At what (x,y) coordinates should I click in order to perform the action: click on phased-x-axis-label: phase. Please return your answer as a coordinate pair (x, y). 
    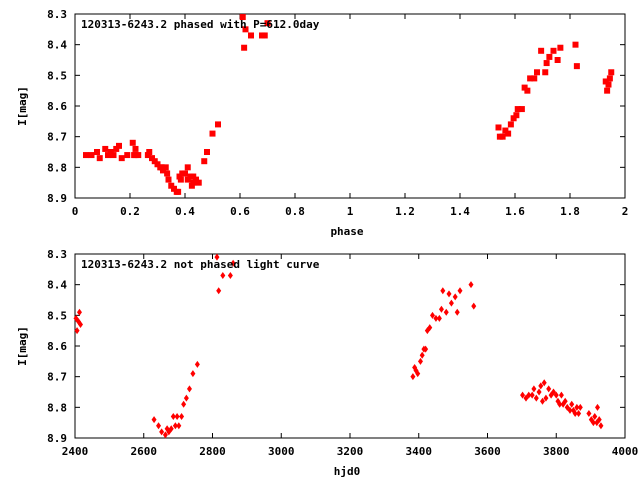
    Looking at the image, I should click on (346, 231).